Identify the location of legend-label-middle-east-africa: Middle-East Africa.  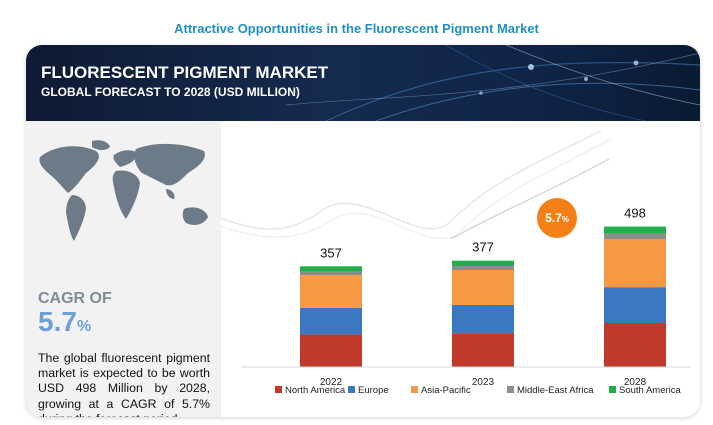
(555, 390).